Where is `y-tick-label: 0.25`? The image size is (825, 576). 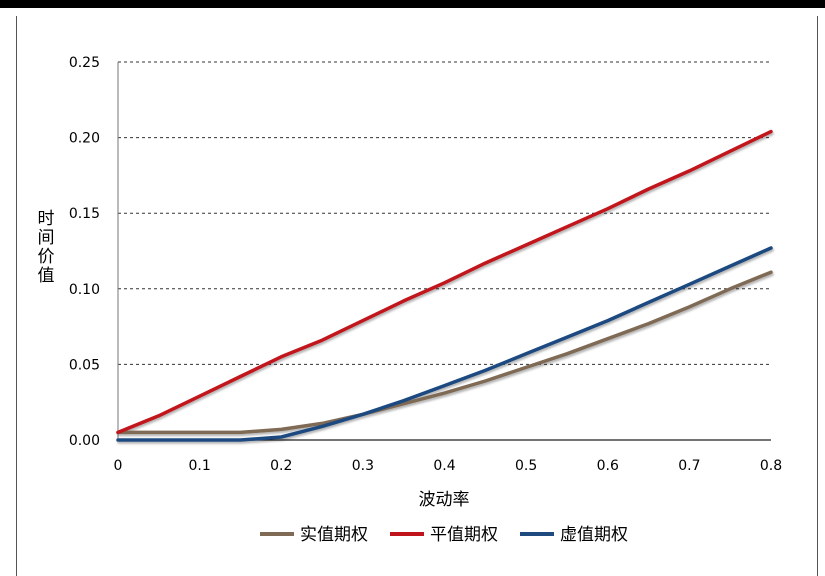 y-tick-label: 0.25 is located at coordinates (84, 63).